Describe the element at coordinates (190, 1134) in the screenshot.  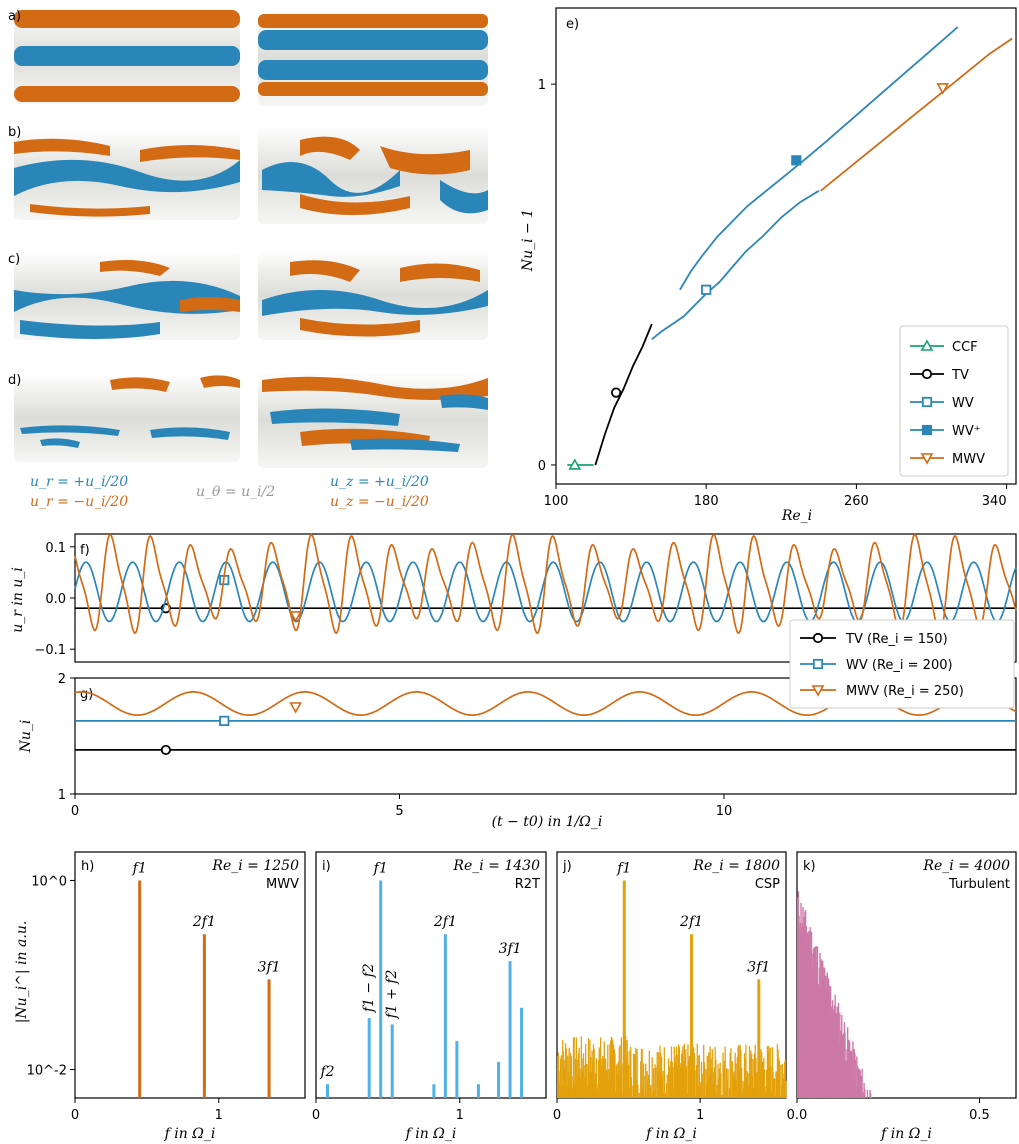
I see `chart-h-xlabel: f in Ω_i` at that location.